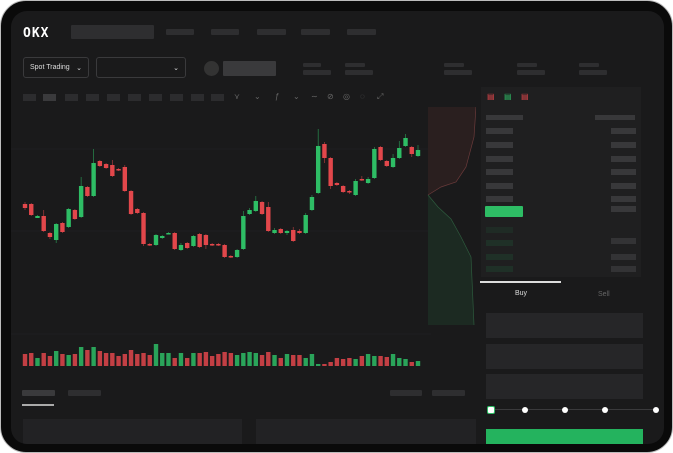  Describe the element at coordinates (38, 393) in the screenshot. I see `tab-open-orders` at that location.